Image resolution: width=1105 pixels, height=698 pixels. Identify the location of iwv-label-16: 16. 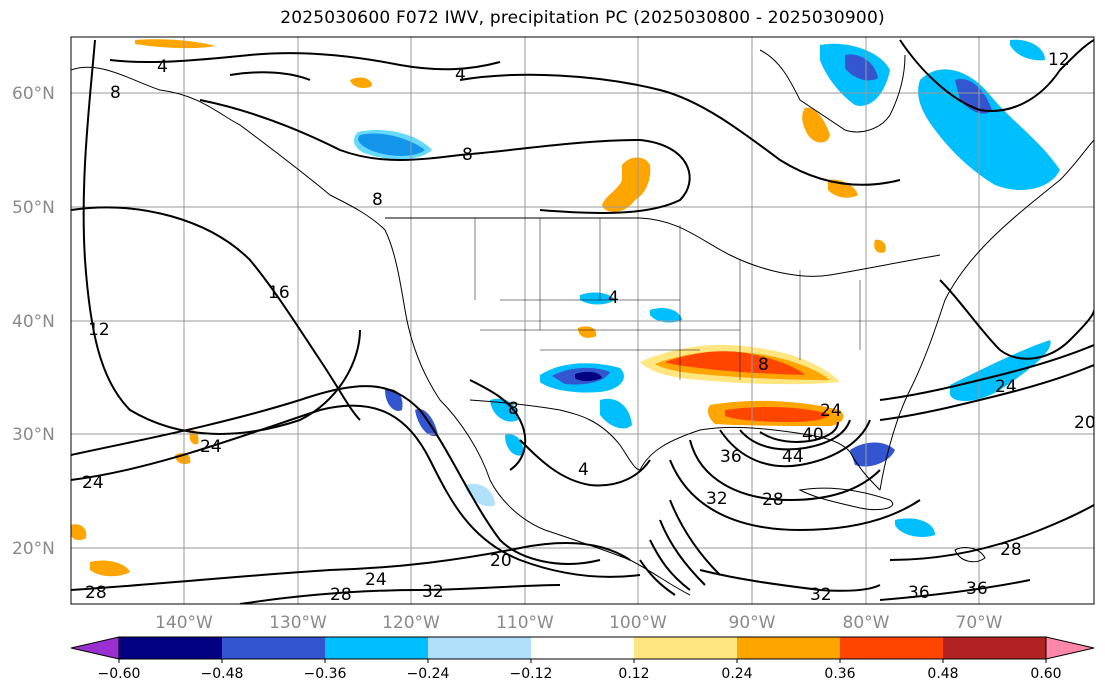
(279, 293).